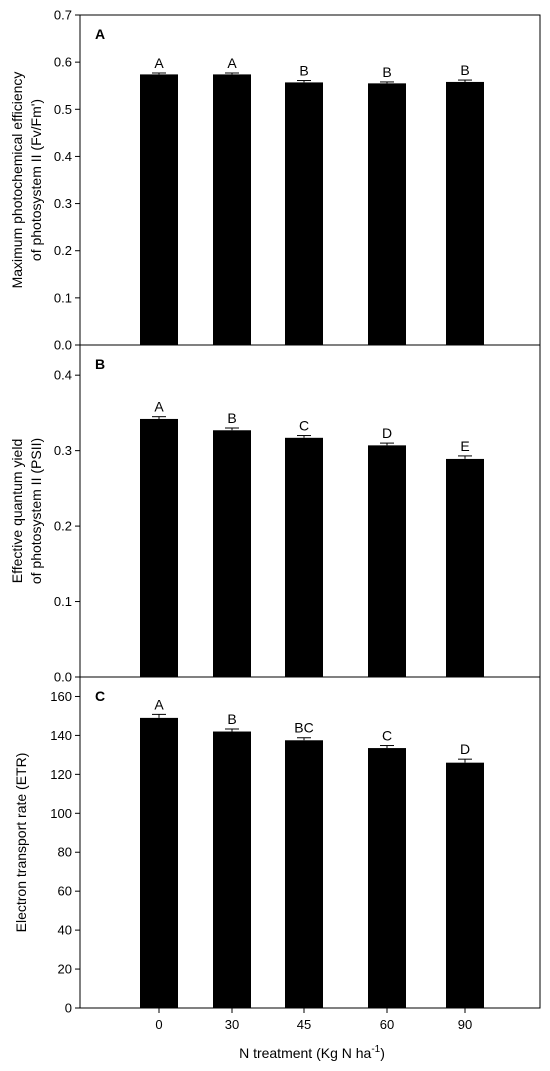 This screenshot has height=1071, width=550. I want to click on y-tick-label: 140, so click(61, 735).